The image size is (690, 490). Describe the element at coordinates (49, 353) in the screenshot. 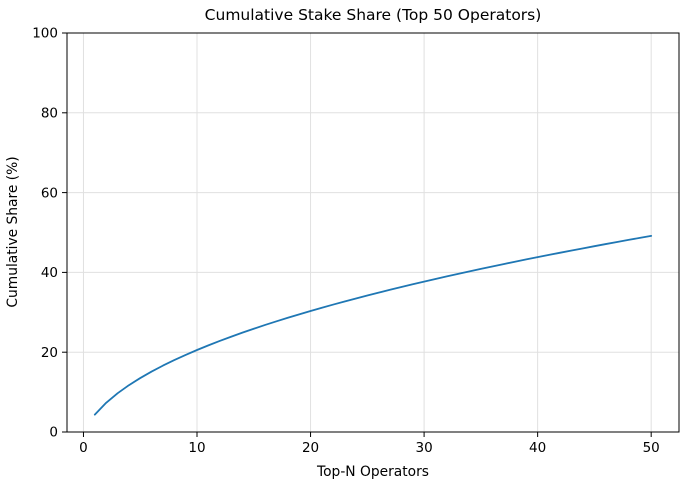

I see `y-tick-label-20: 20` at that location.